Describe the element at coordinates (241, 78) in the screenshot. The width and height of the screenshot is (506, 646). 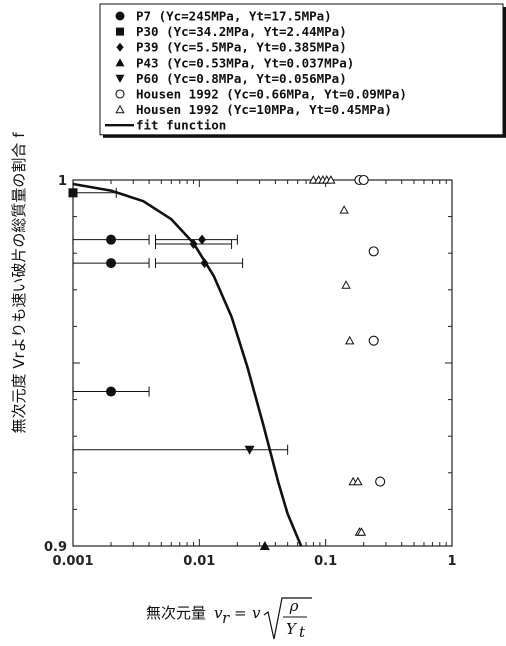
I see `legend-label-4: P60 (Yc=0.8MPa, Yt=0.056MPa)` at that location.